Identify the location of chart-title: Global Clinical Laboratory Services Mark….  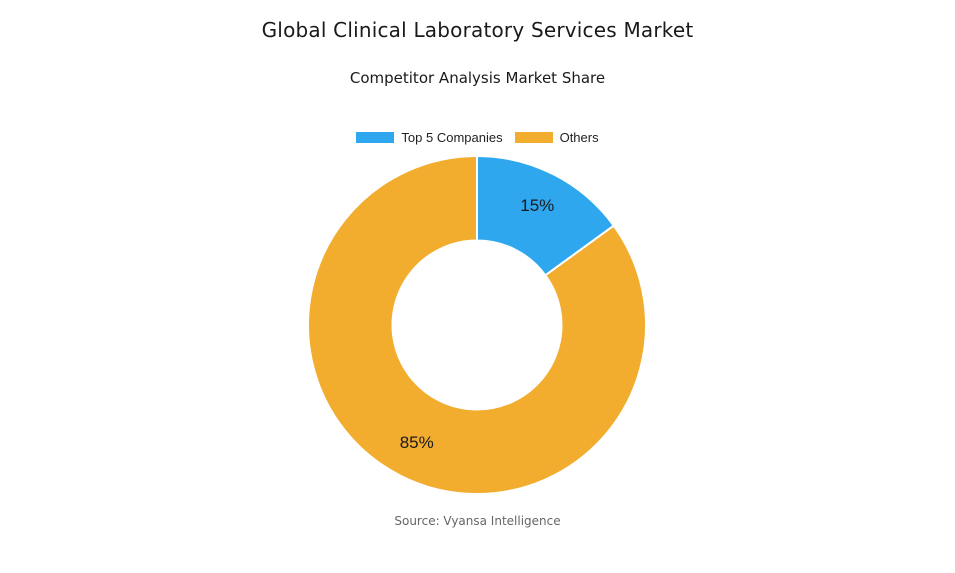
(477, 30).